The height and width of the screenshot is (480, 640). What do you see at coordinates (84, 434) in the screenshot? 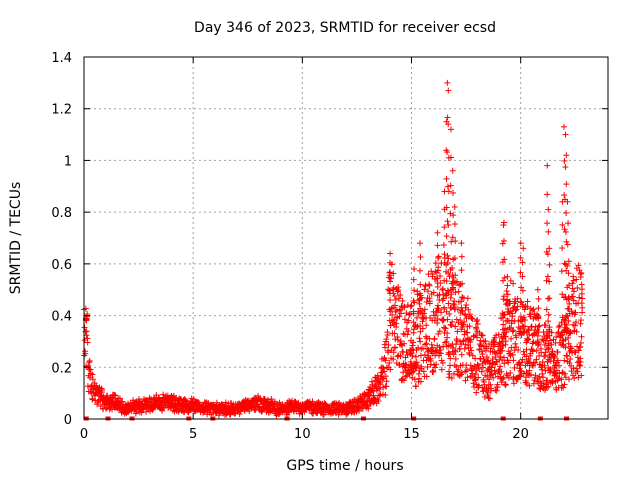
I see `x-tick-label: 0` at bounding box center [84, 434].